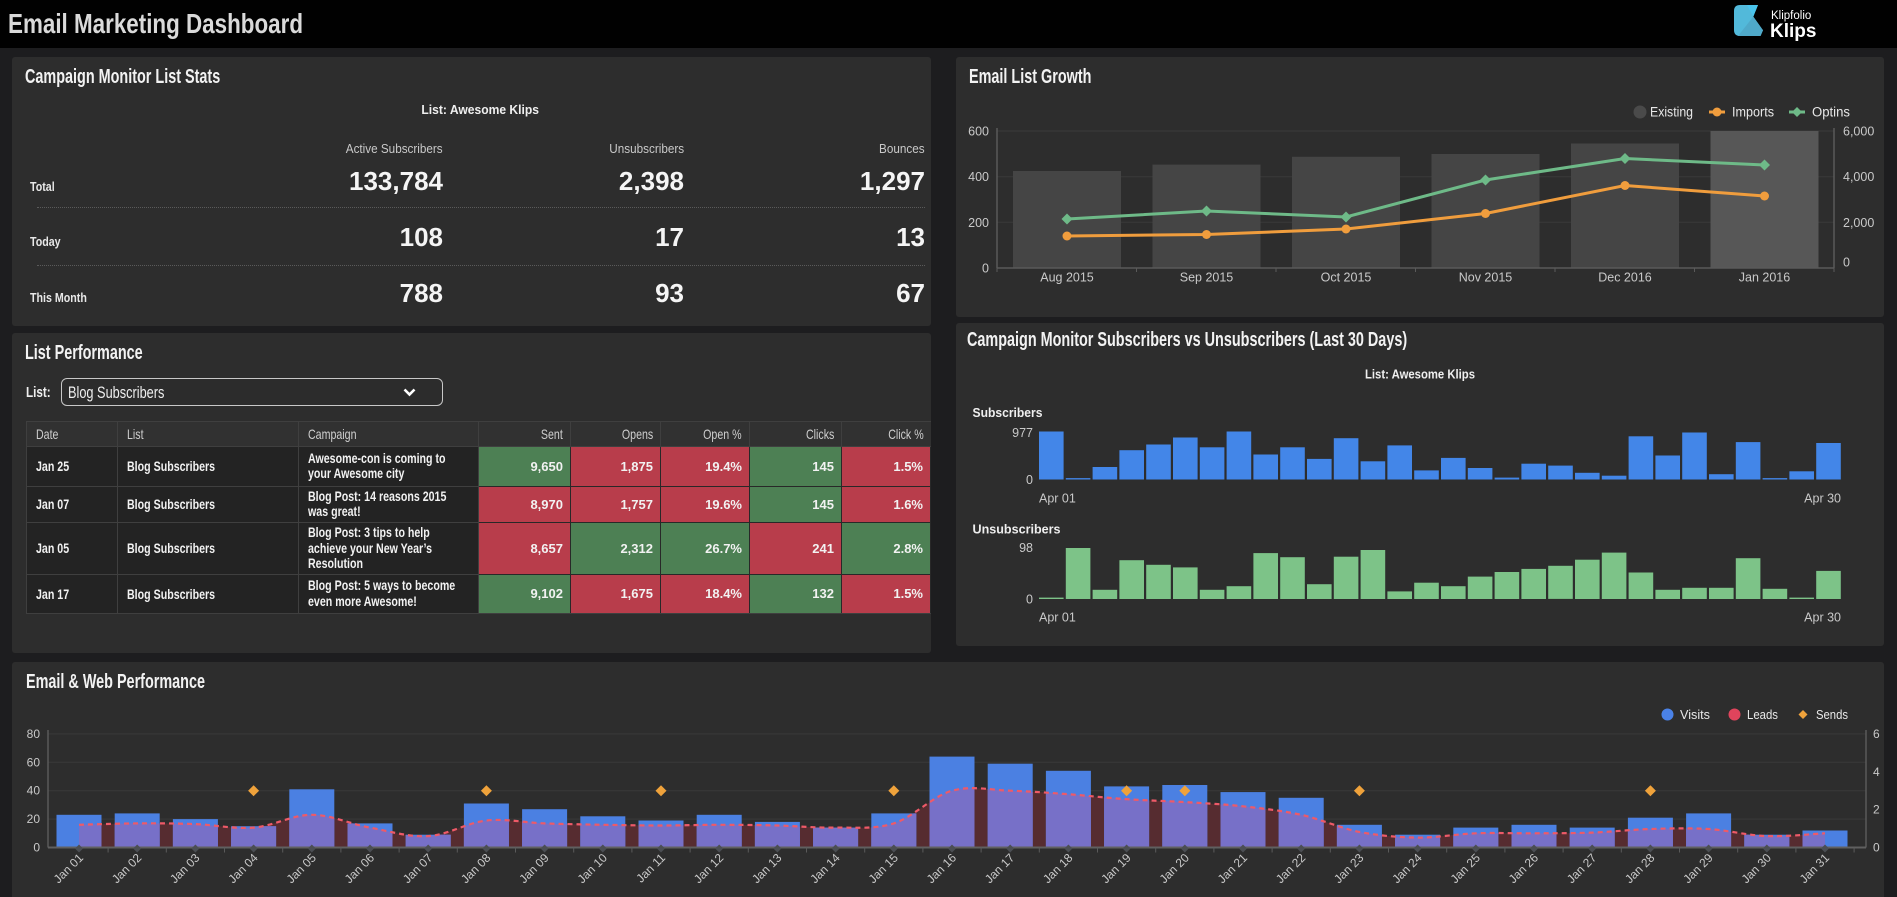  Describe the element at coordinates (1695, 715) in the screenshot. I see `svg-text: Visits` at that location.